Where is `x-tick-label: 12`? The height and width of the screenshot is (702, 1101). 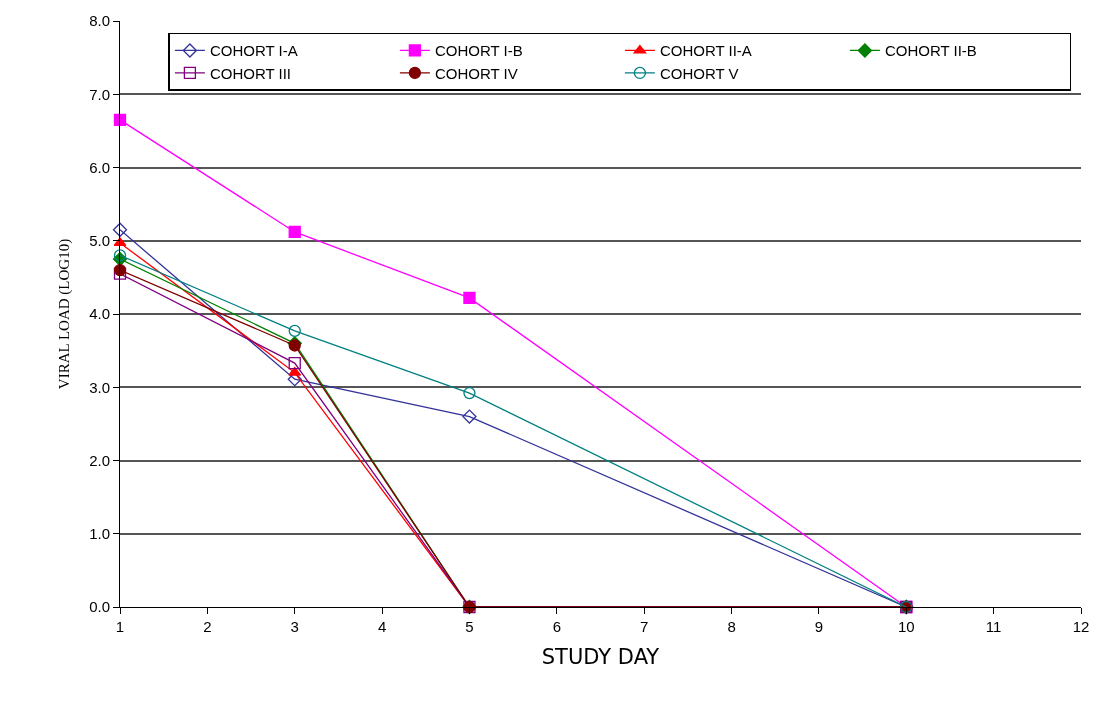
x-tick-label: 12 is located at coordinates (1081, 626).